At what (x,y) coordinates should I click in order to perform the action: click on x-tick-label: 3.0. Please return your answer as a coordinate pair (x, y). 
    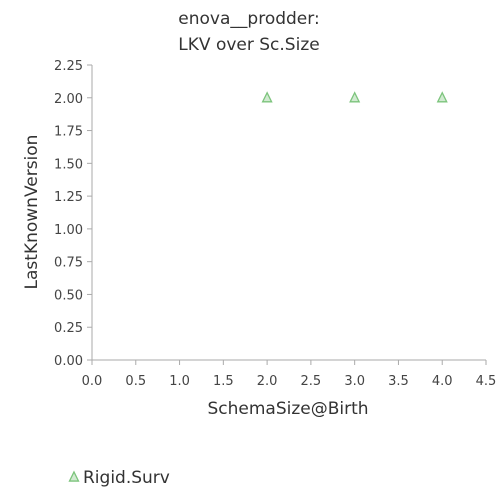
    Looking at the image, I should click on (354, 381).